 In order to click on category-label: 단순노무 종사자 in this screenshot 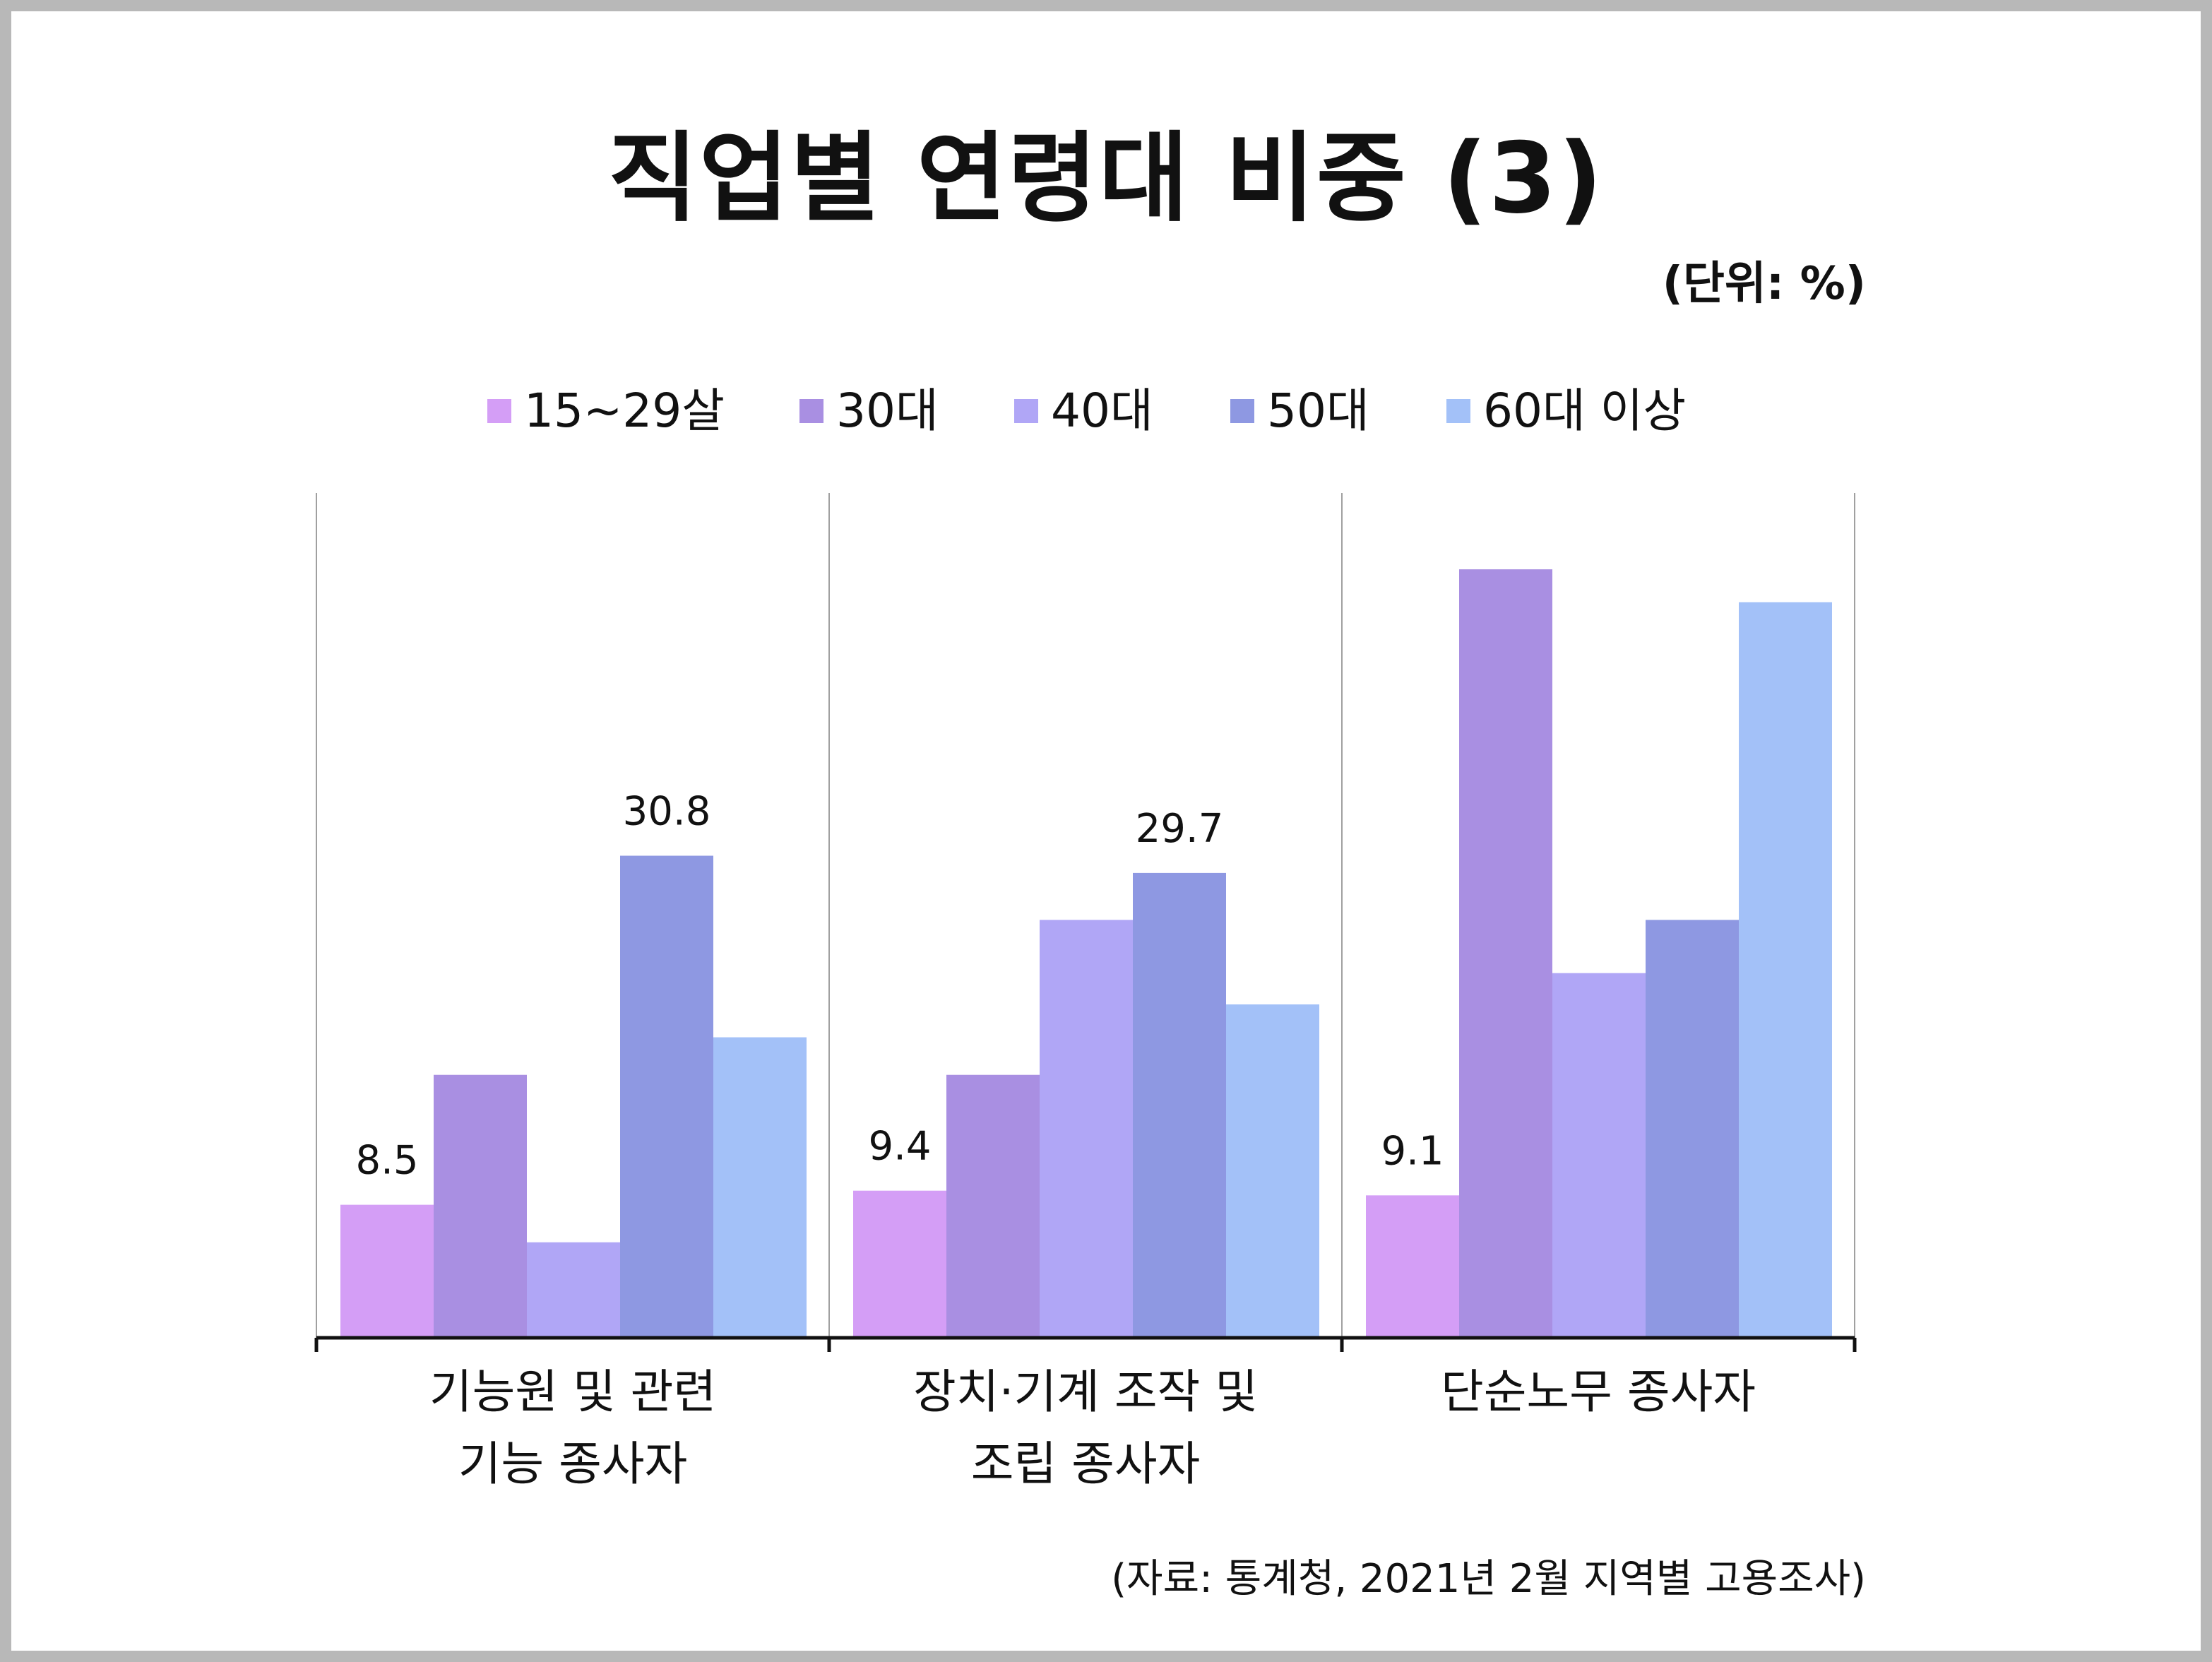, I will do `click(1598, 1392)`.